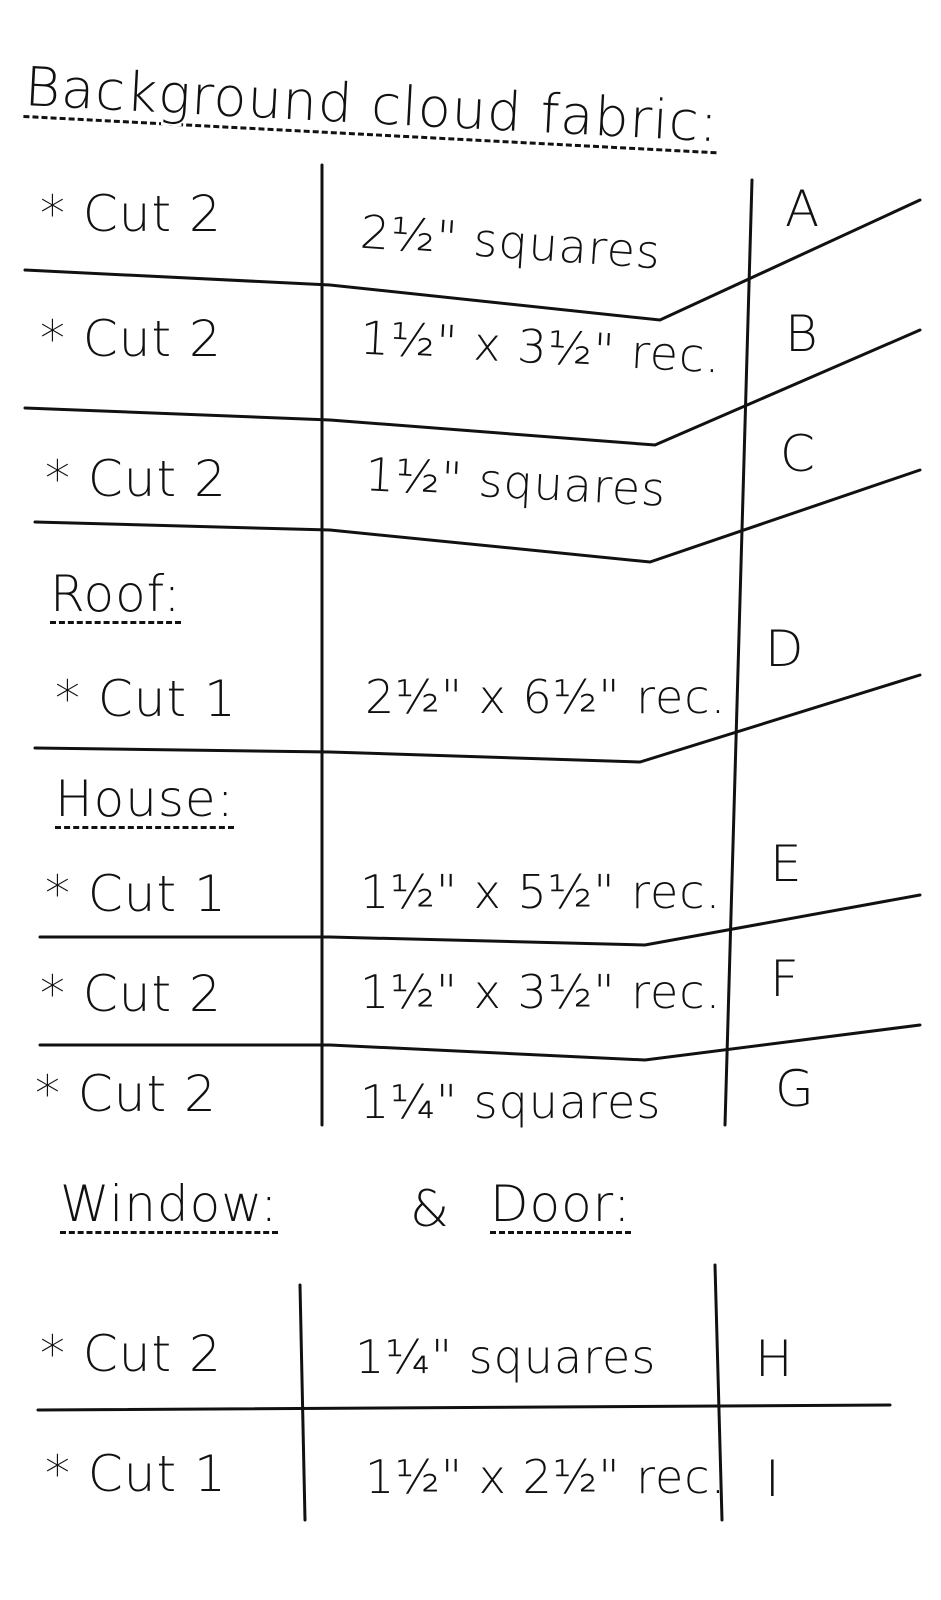  I want to click on piece-label: I, so click(773, 1479).